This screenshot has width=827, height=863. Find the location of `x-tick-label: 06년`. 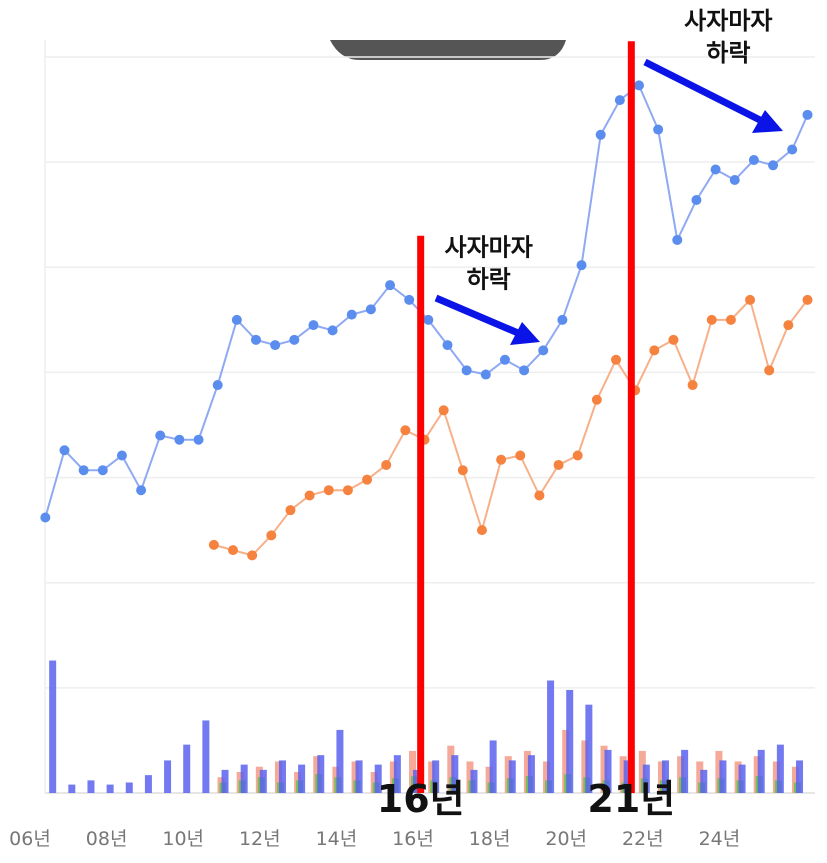

x-tick-label: 06년 is located at coordinates (30, 839).